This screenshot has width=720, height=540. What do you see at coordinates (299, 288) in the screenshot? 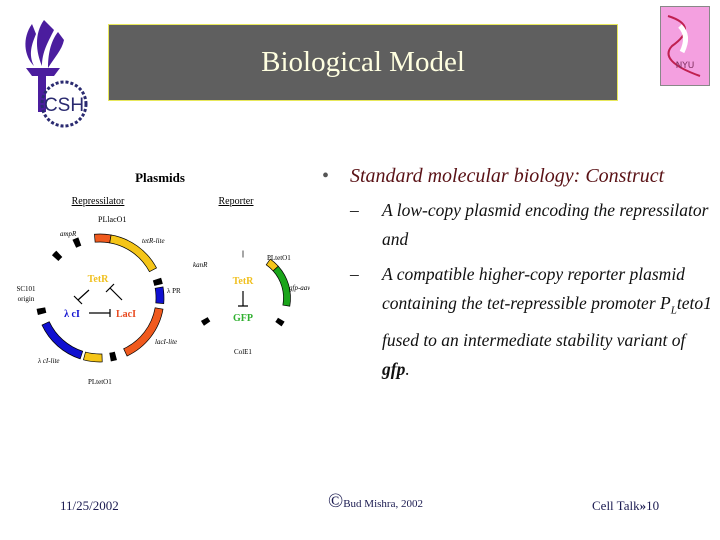
I see `gfp-gene-label: gfp-aav` at bounding box center [299, 288].